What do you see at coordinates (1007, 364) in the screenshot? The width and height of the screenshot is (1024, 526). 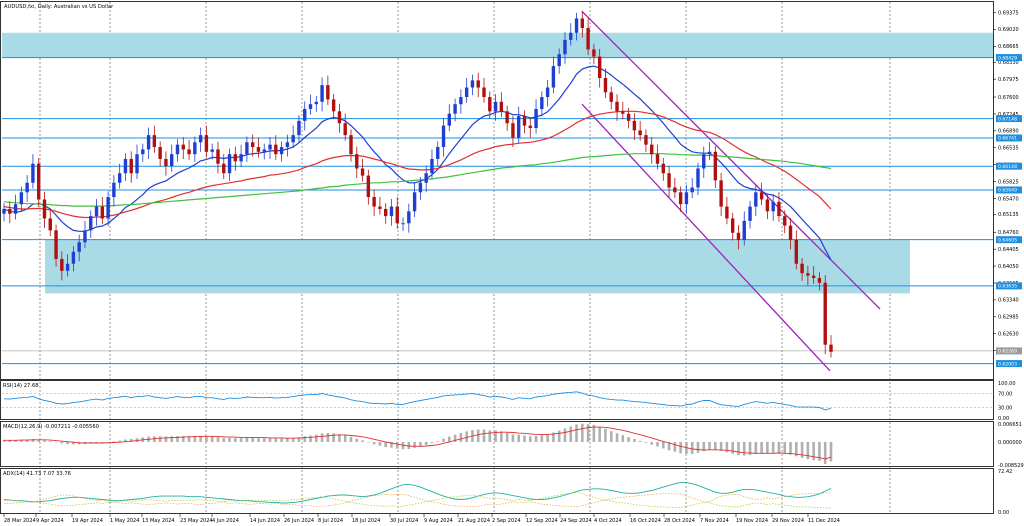 I see `level-label-7: 0.62003` at bounding box center [1007, 364].